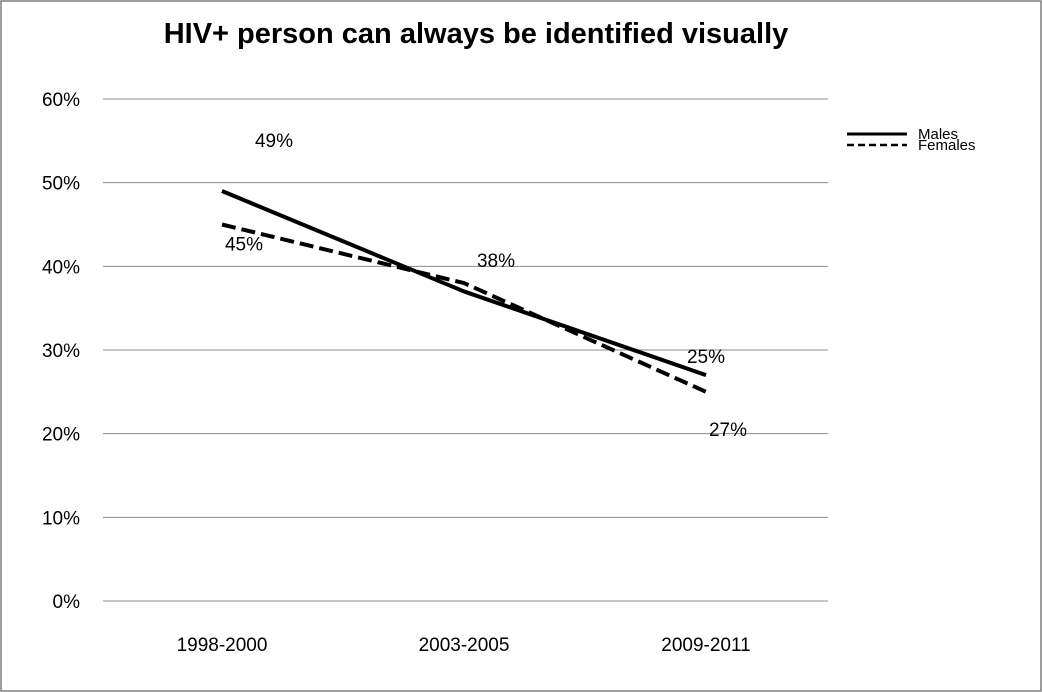 The image size is (1042, 692). I want to click on y-tick-label: 10%, so click(61, 518).